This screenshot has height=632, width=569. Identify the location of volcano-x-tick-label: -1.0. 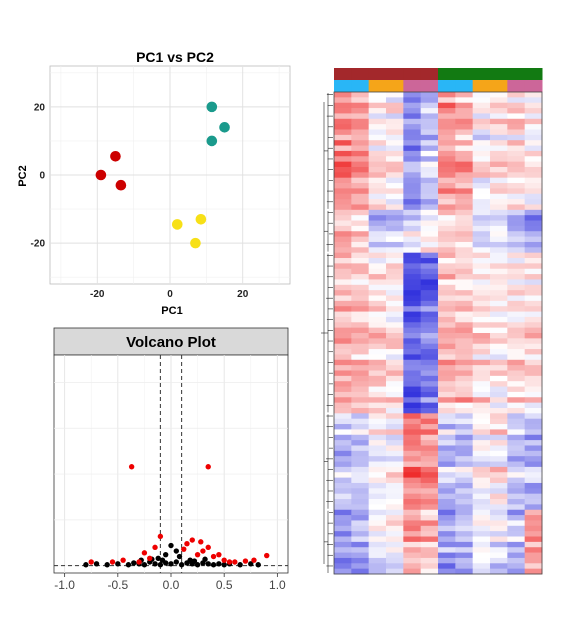
(64, 585).